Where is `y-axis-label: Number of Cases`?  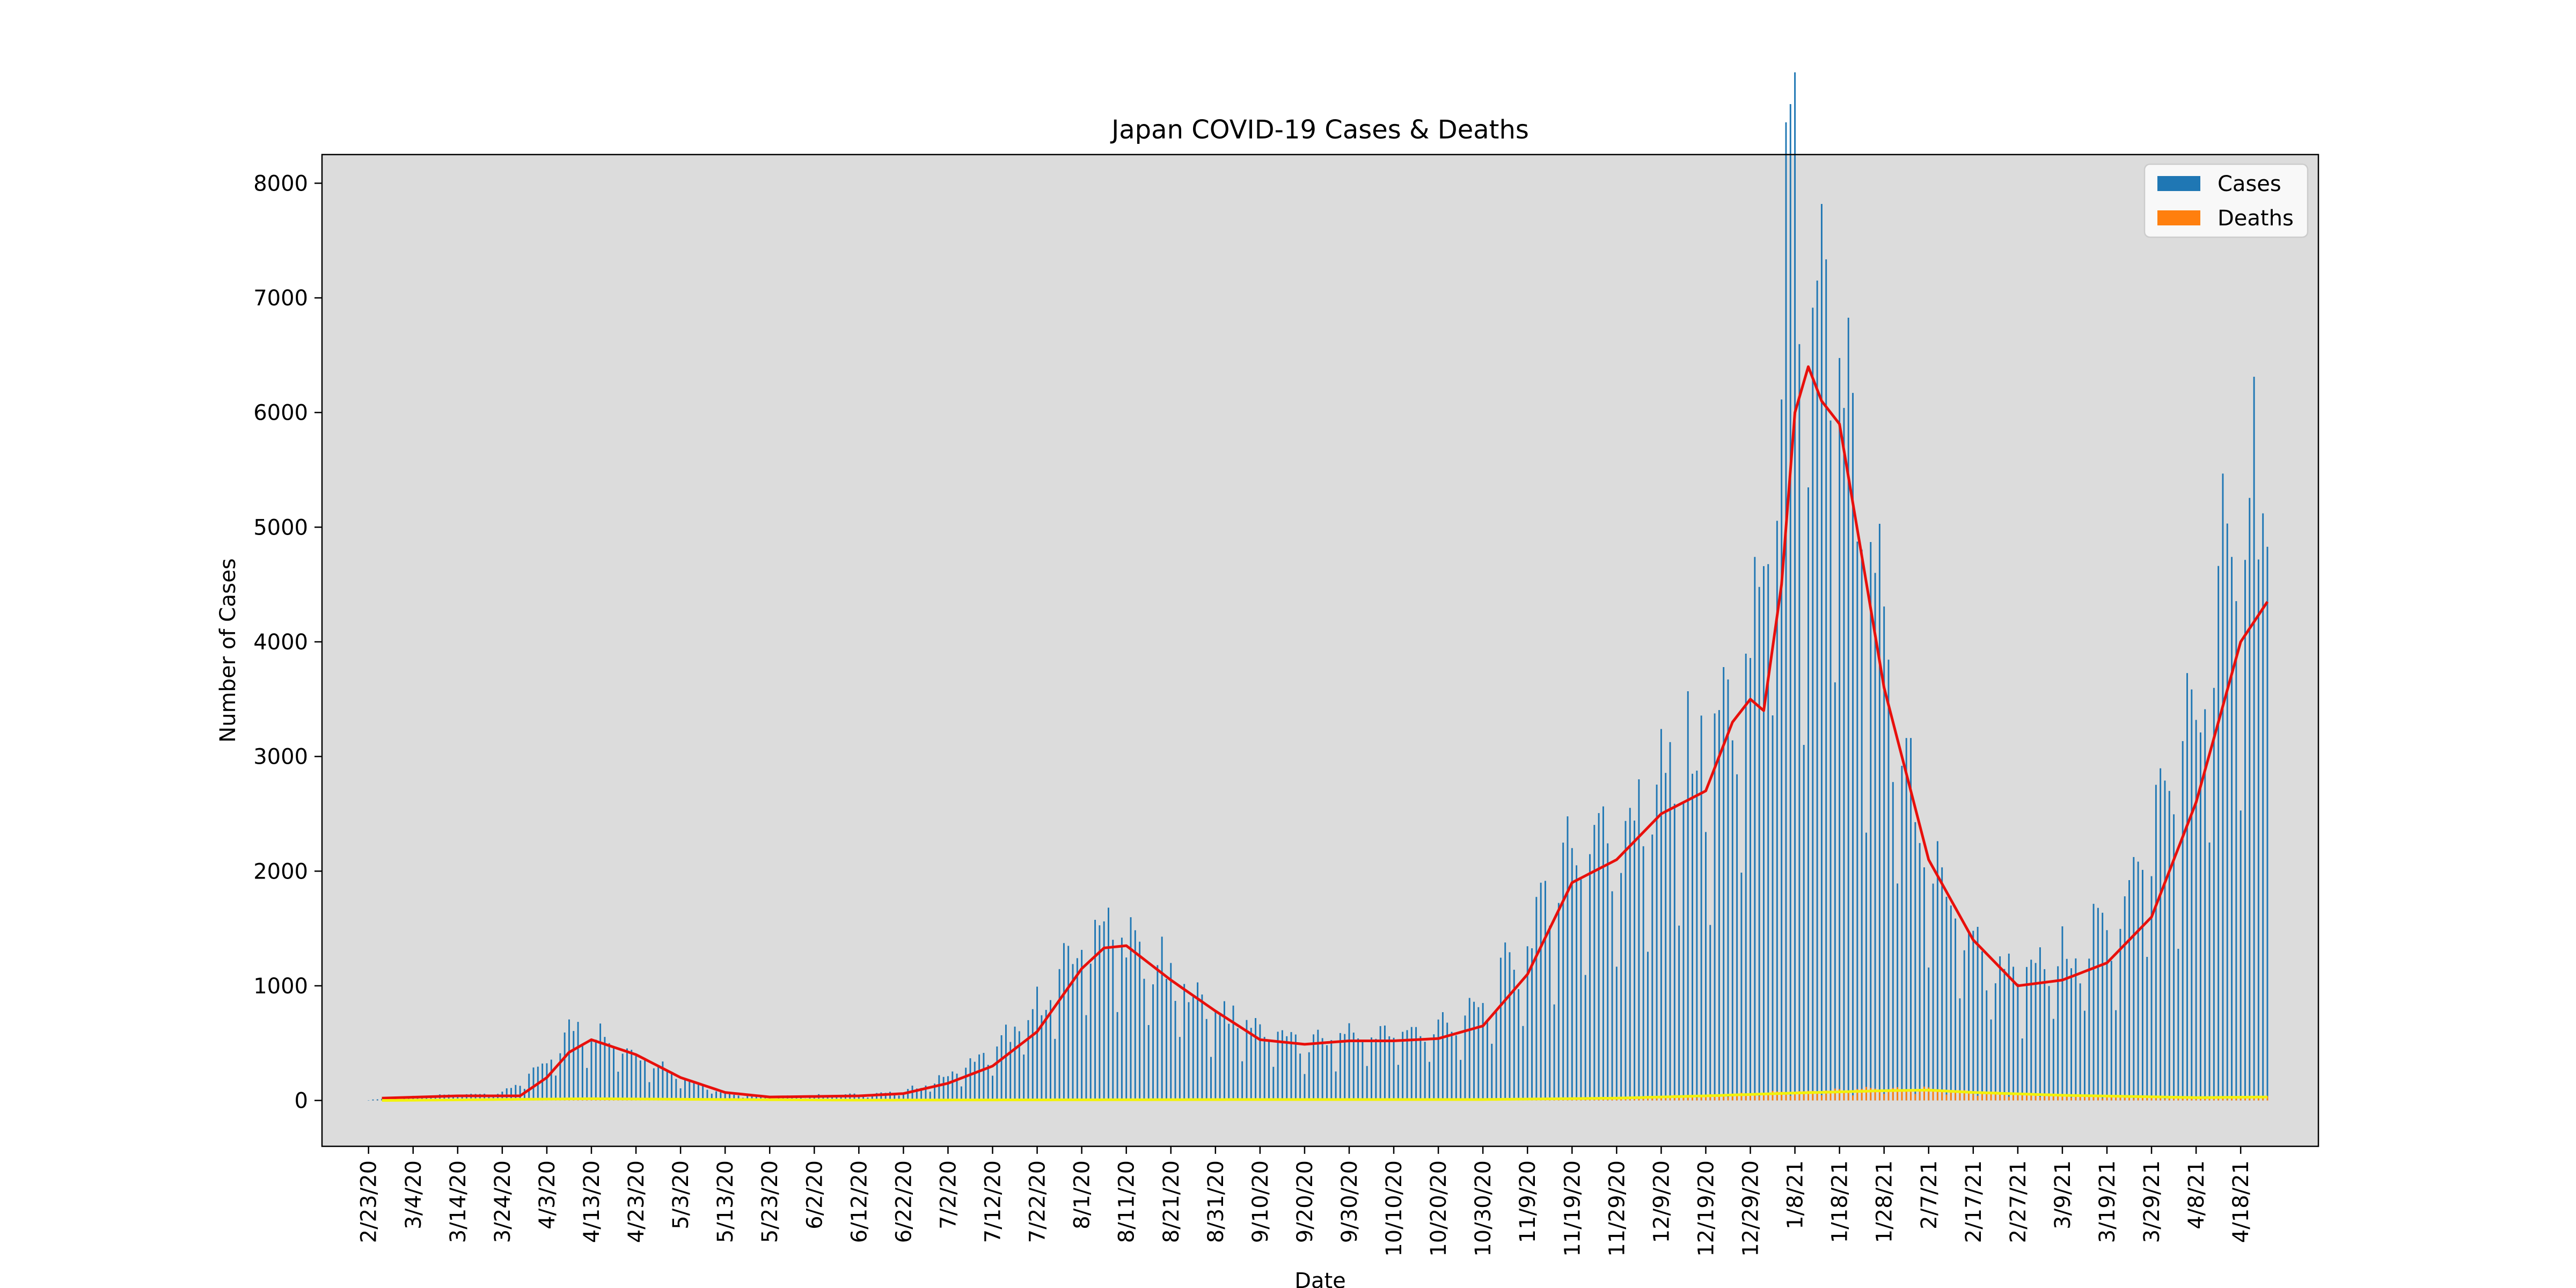 y-axis-label: Number of Cases is located at coordinates (228, 650).